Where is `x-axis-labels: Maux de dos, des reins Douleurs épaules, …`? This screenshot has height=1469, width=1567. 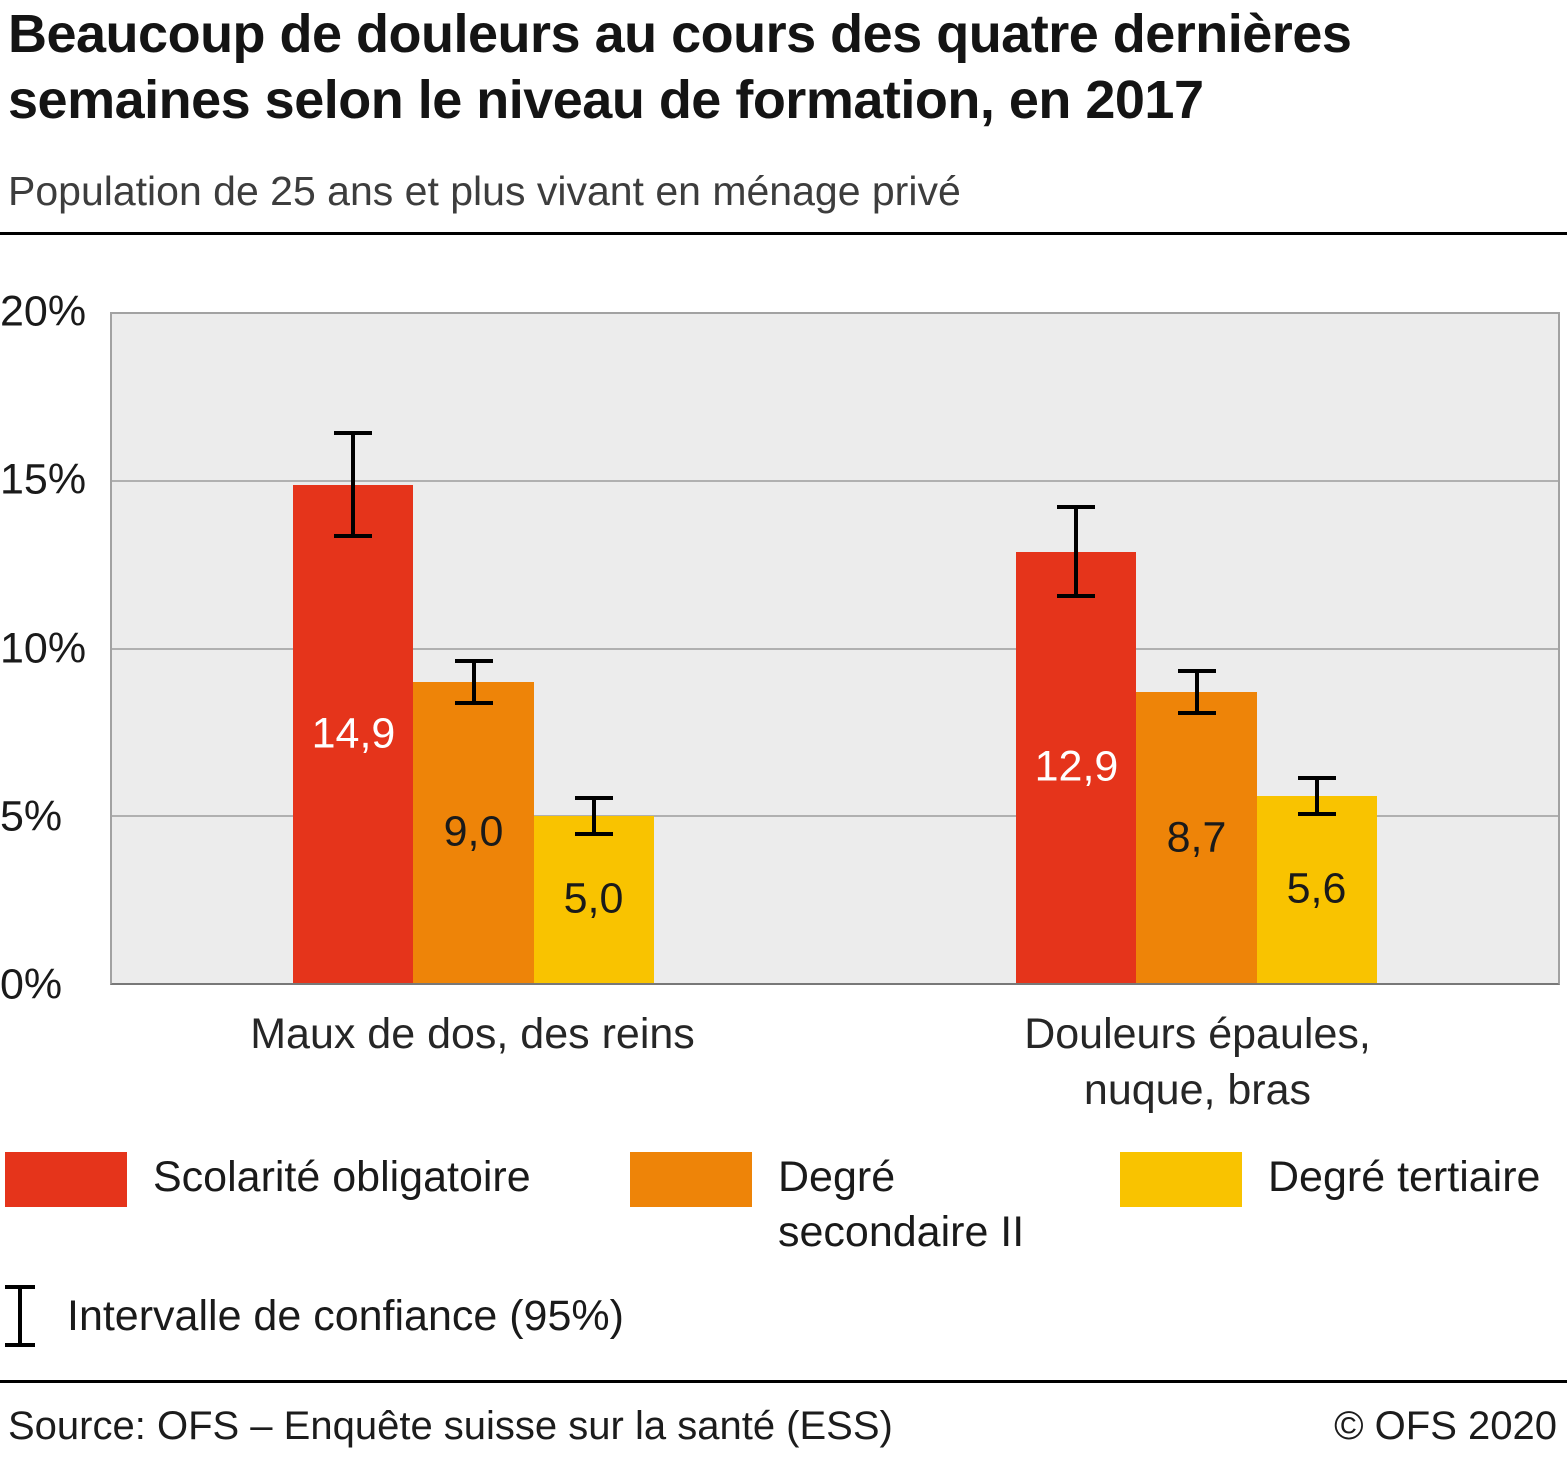
x-axis-labels: Maux de dos, des reins Douleurs épaules, … is located at coordinates (835, 1065).